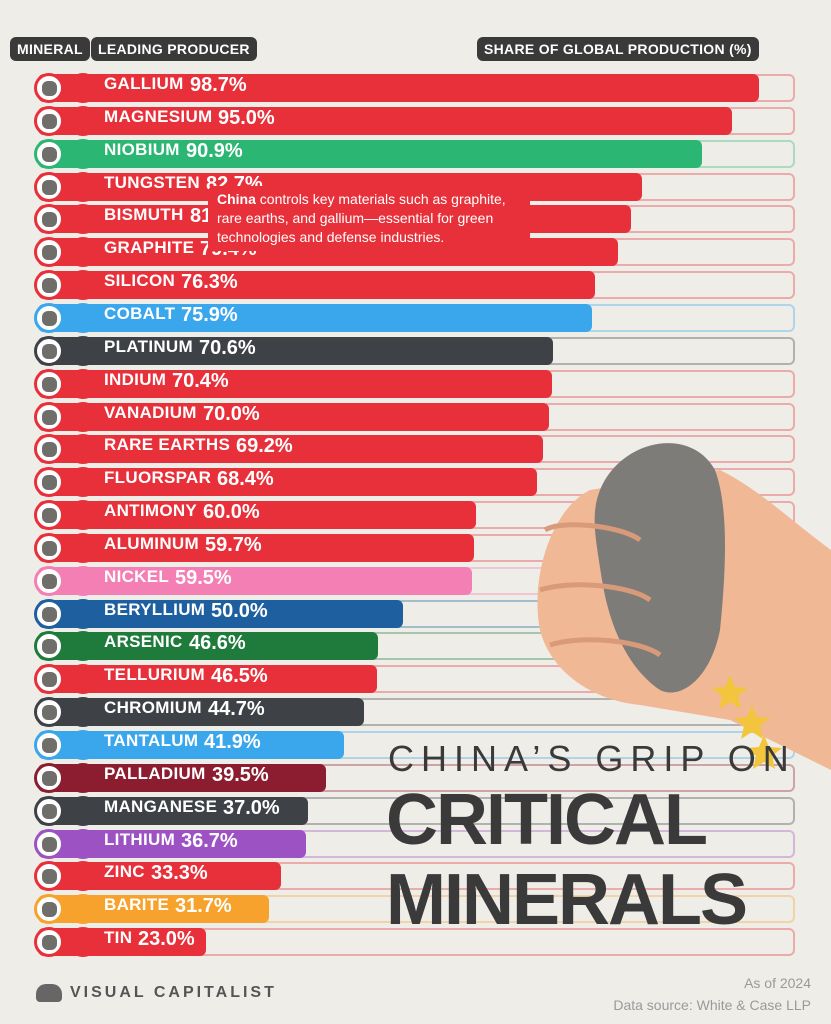 The width and height of the screenshot is (831, 1024). What do you see at coordinates (264, 446) in the screenshot?
I see `value-label: 69.2%` at bounding box center [264, 446].